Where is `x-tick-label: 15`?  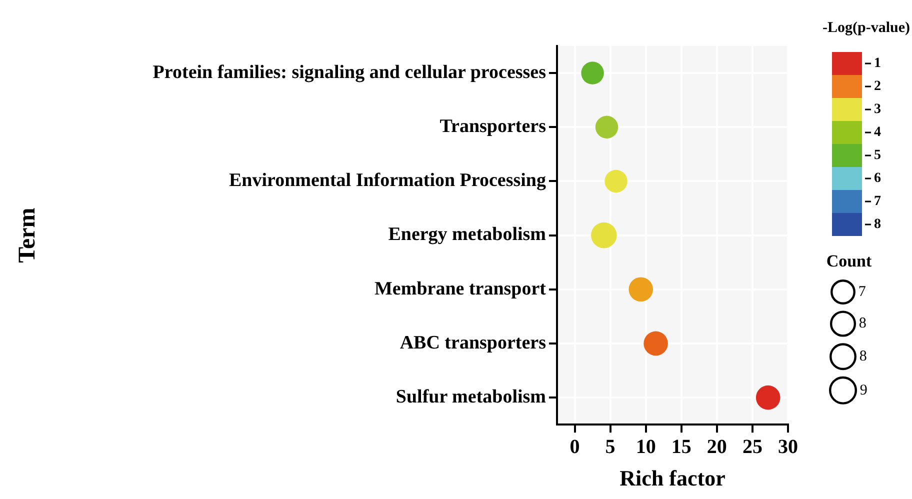 x-tick-label: 15 is located at coordinates (681, 447).